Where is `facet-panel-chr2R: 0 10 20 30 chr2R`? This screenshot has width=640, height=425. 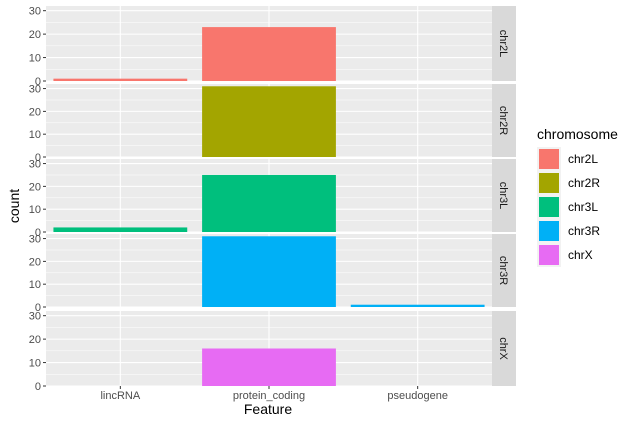 facet-panel-chr2R: 0 10 20 30 chr2R is located at coordinates (272, 124).